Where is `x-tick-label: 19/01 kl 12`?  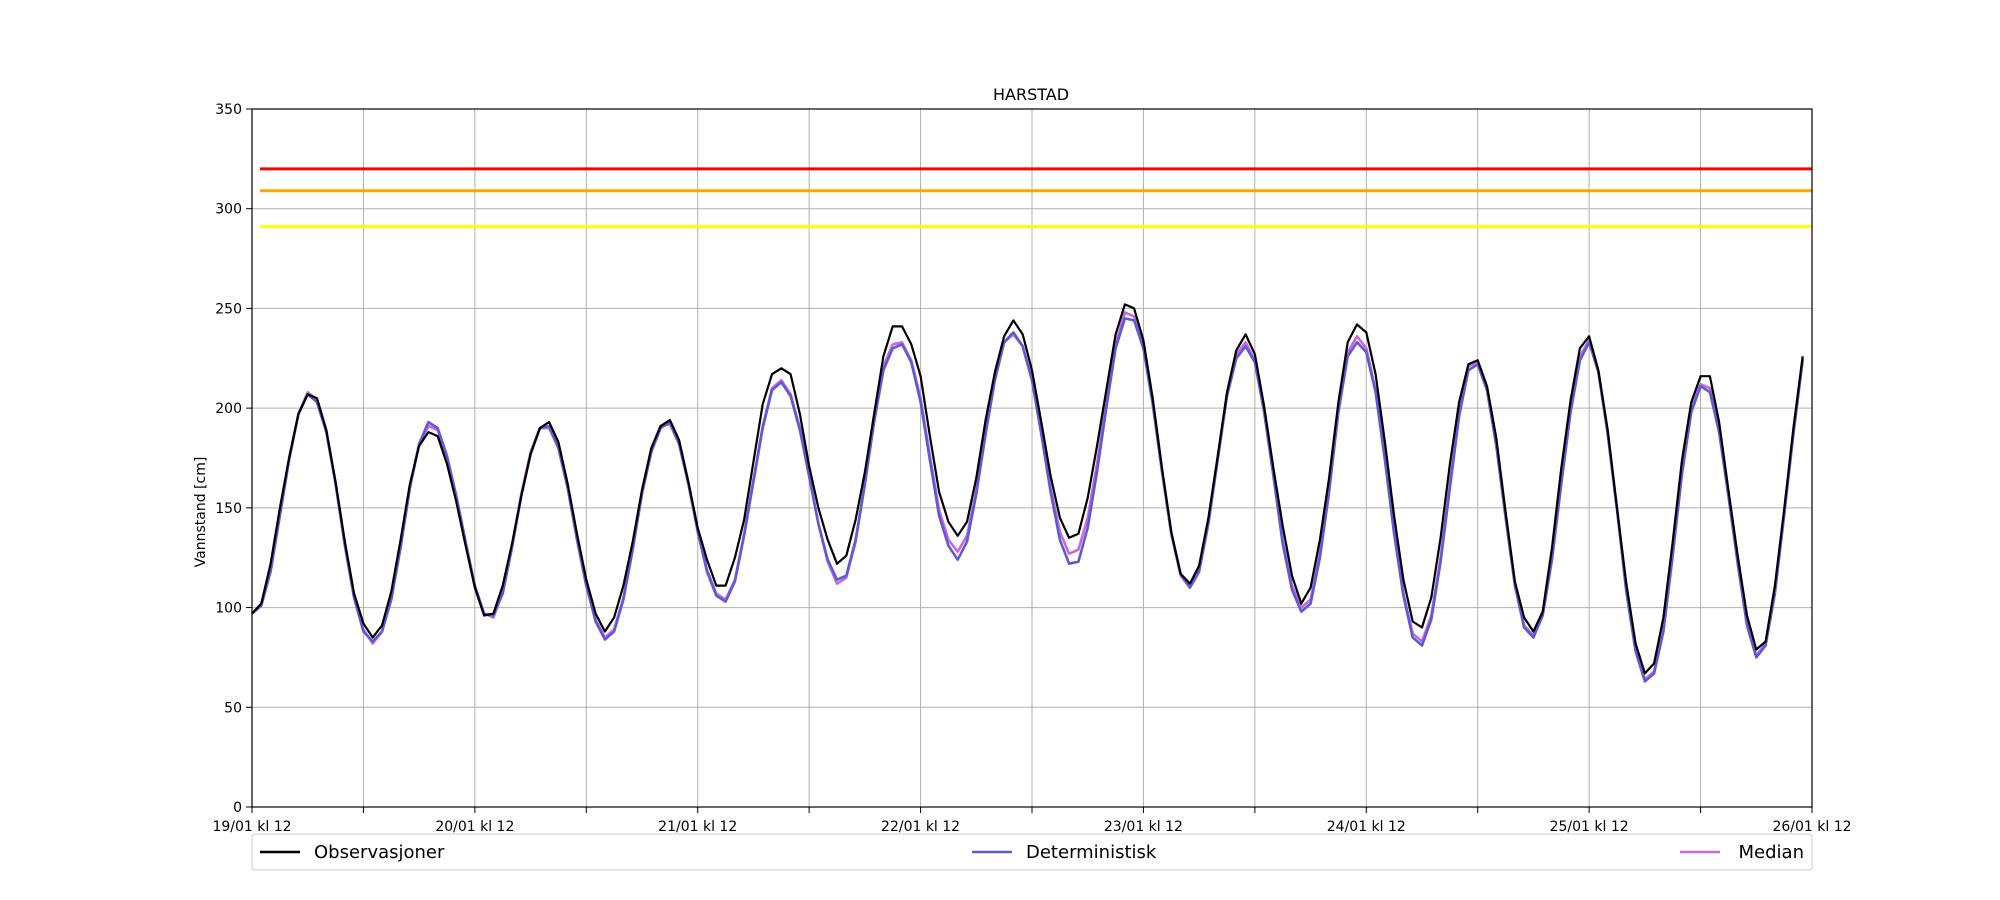 x-tick-label: 19/01 kl 12 is located at coordinates (251, 827).